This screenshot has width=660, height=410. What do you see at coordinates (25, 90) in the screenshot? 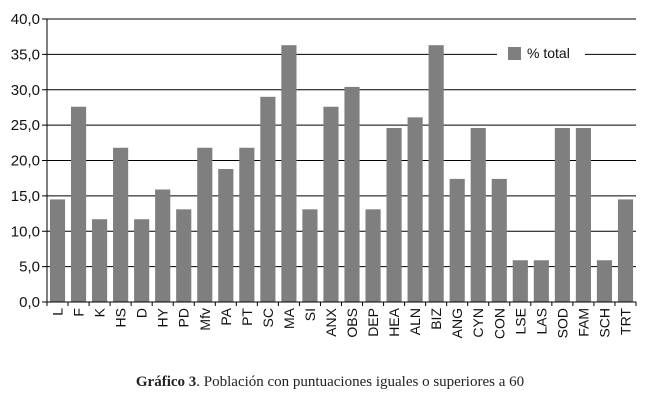
I see `y-tick-label: 30,0` at bounding box center [25, 90].